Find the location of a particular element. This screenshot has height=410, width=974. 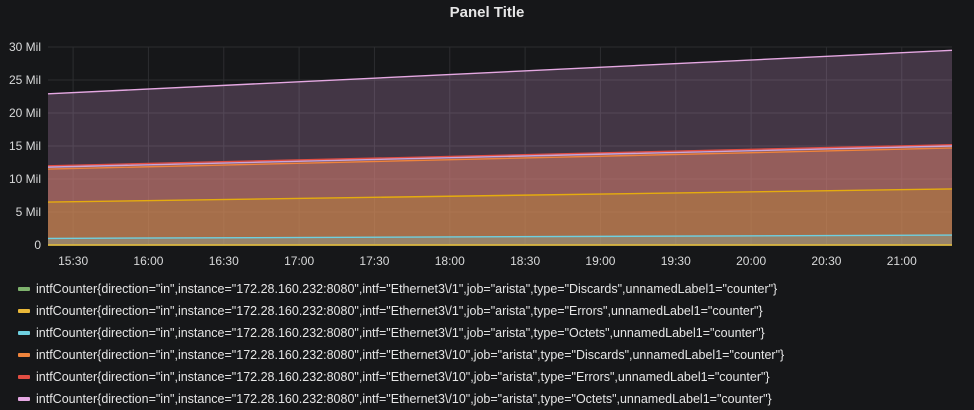

y-tick-label: 5 Mil is located at coordinates (28, 212).